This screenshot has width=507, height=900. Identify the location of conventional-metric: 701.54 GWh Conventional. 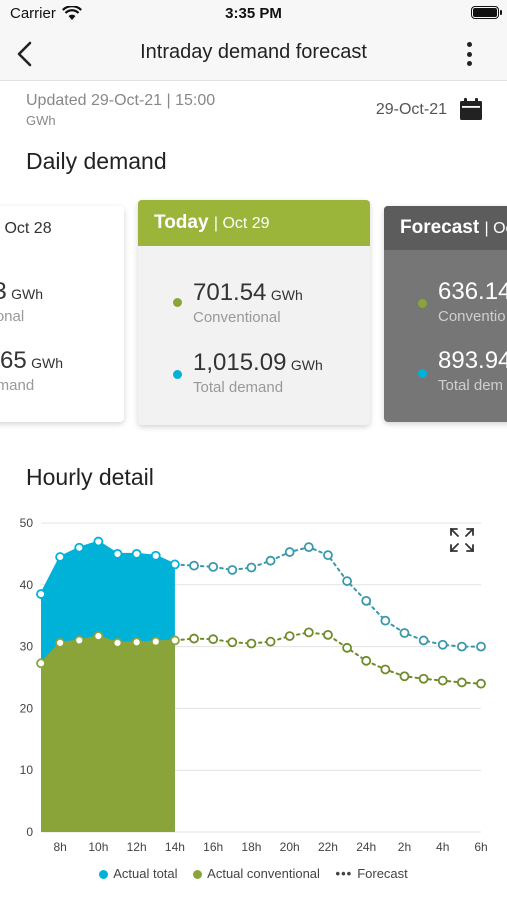
(248, 302).